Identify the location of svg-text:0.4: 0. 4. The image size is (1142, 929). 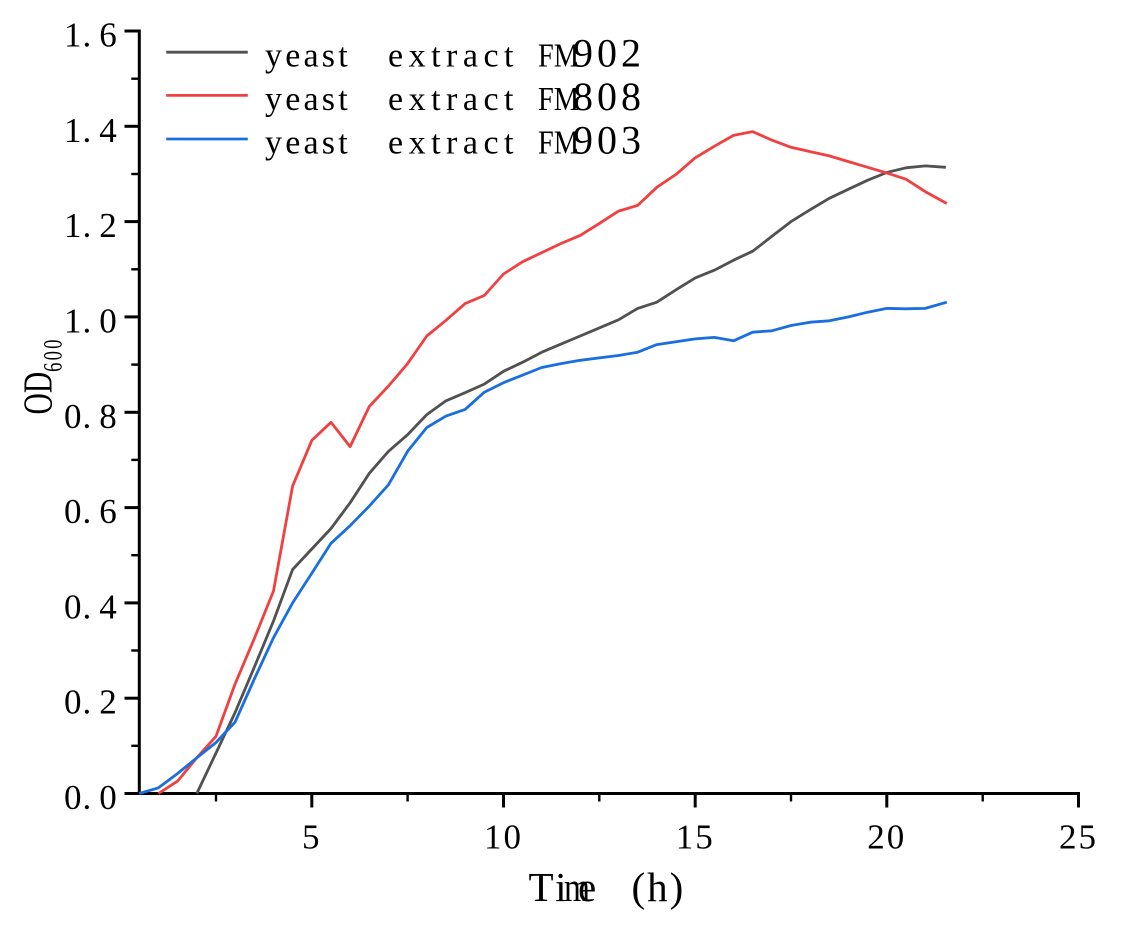
(90, 606).